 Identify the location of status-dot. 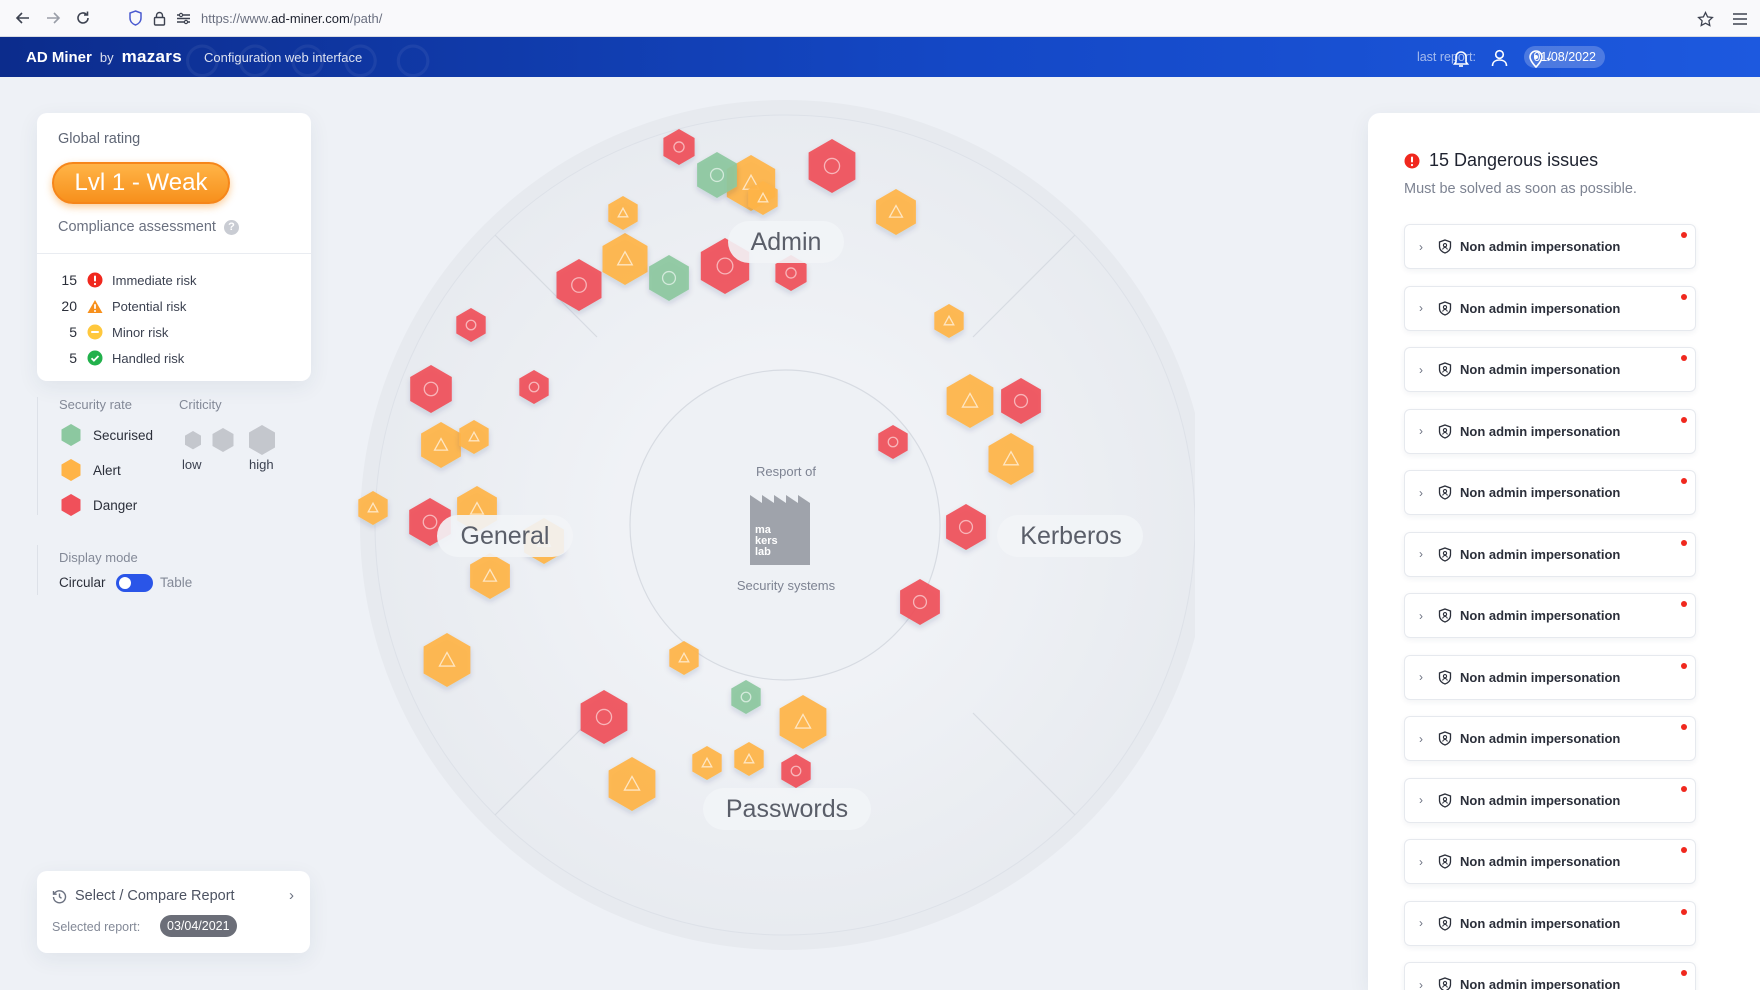
(1684, 604).